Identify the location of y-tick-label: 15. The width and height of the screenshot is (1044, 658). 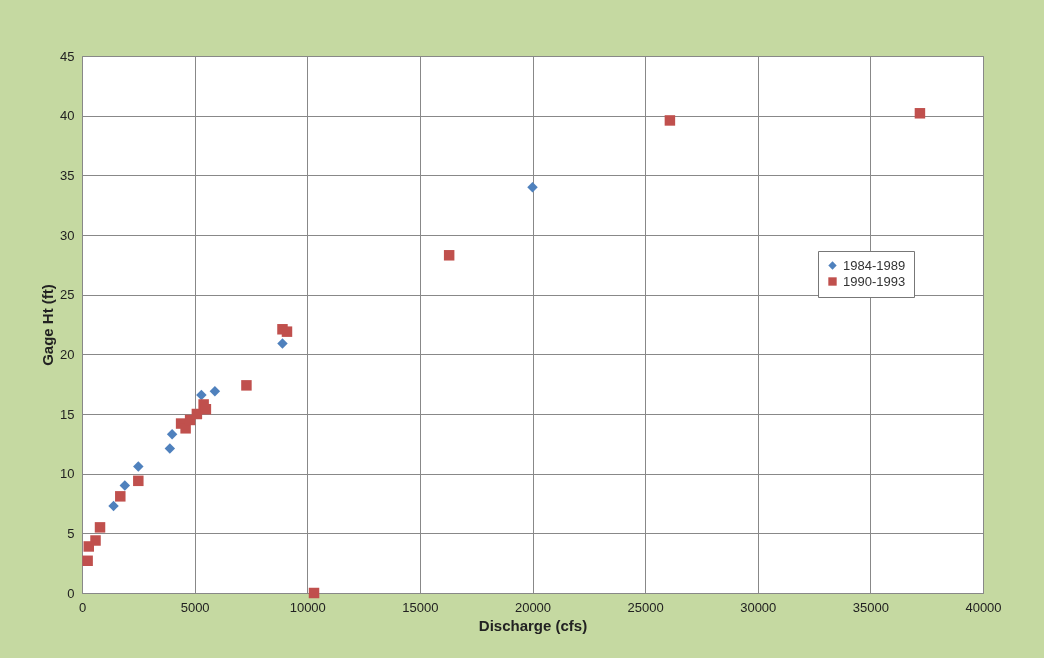
(67, 414).